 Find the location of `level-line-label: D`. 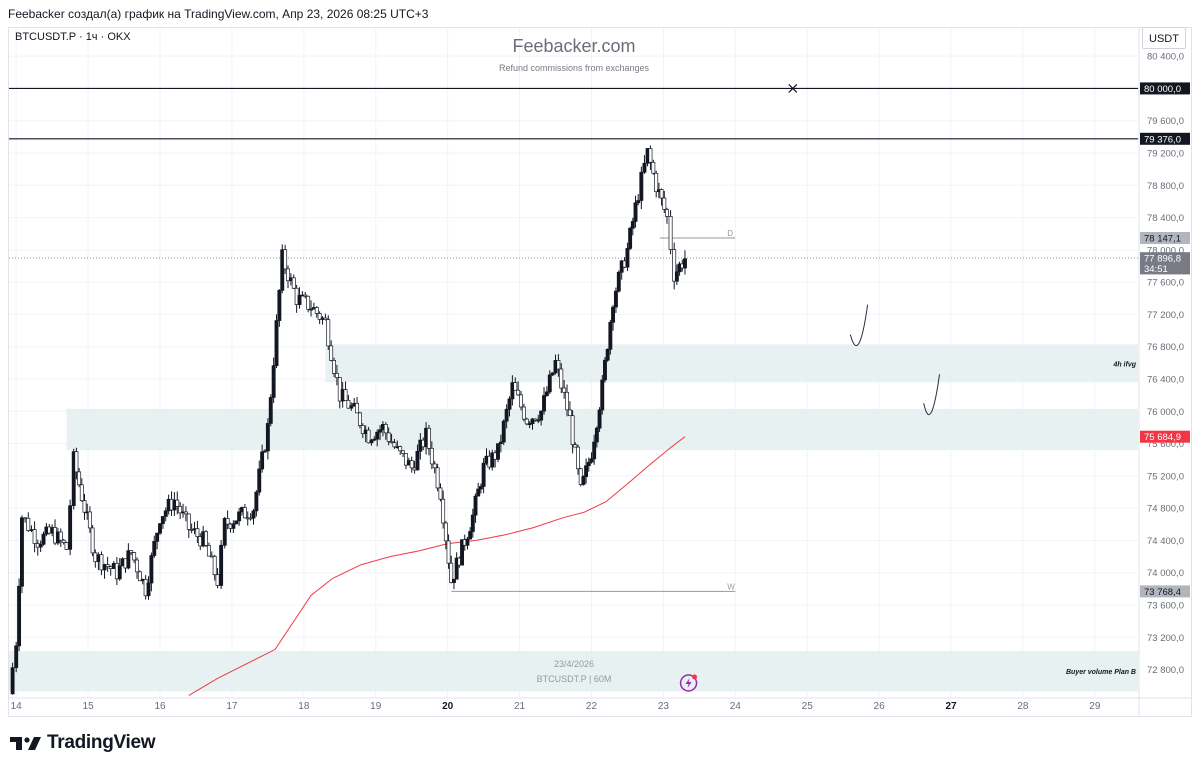

level-line-label: D is located at coordinates (730, 233).